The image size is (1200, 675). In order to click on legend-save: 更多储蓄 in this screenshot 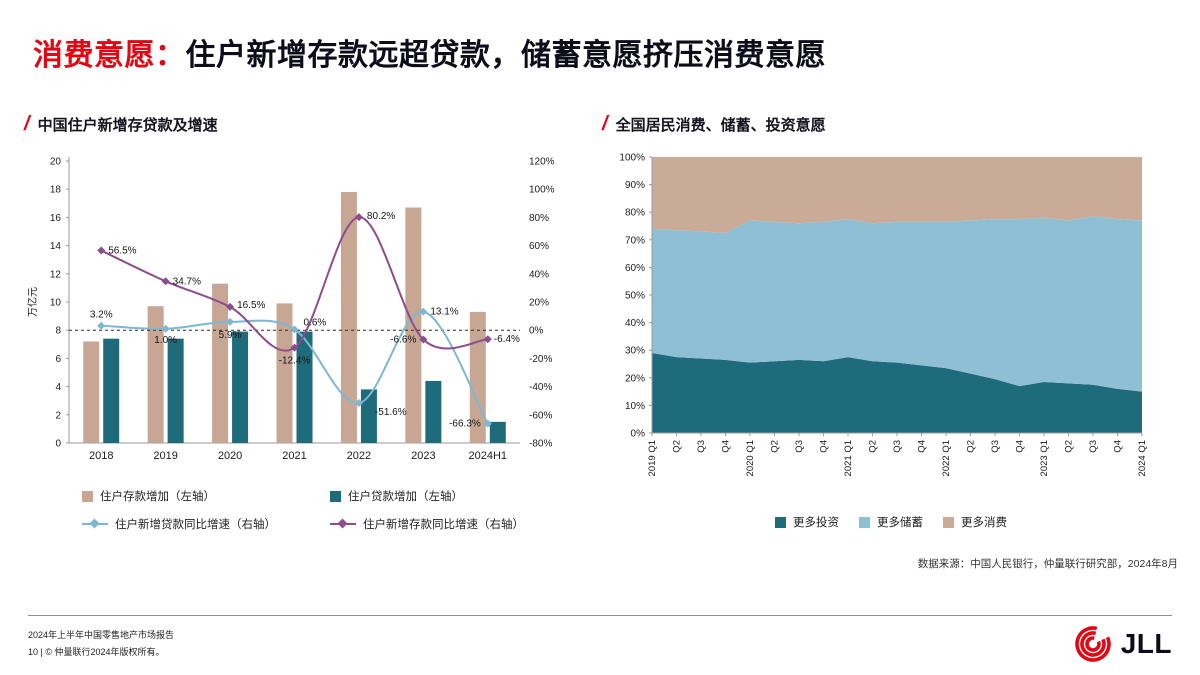, I will do `click(891, 522)`.